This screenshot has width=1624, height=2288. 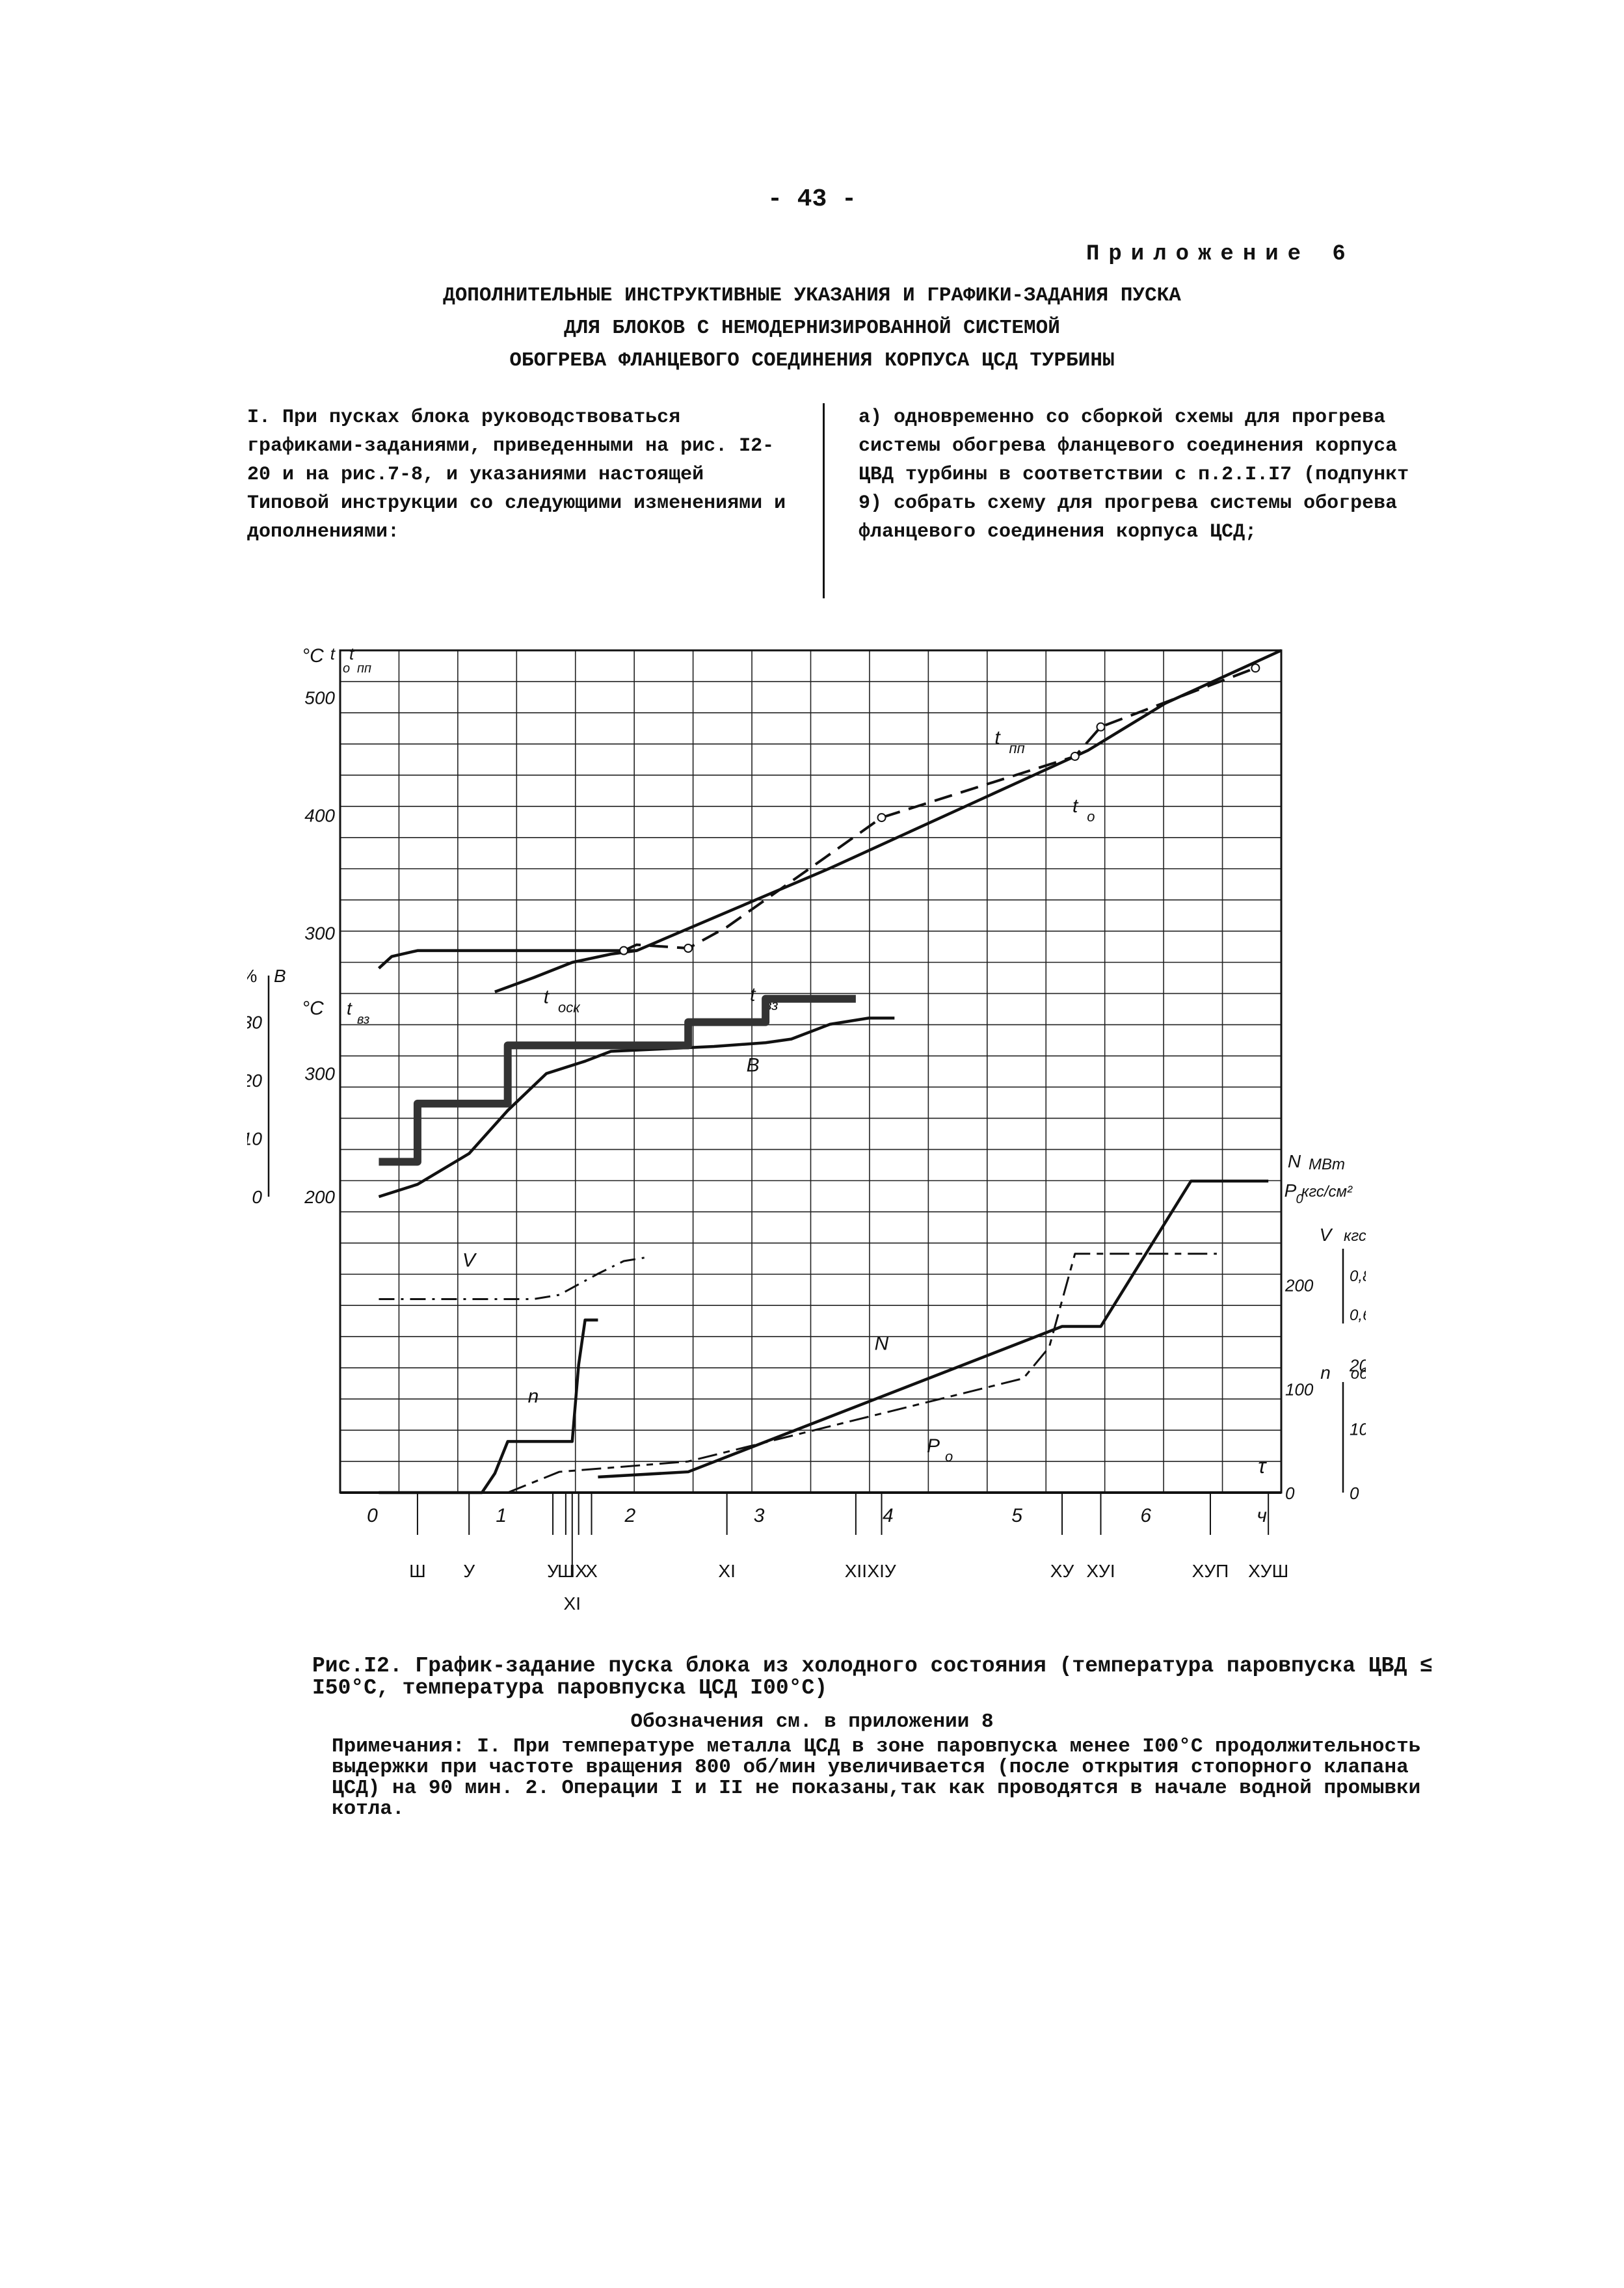 What do you see at coordinates (888, 1515) in the screenshot?
I see `x-tick-label: 4` at bounding box center [888, 1515].